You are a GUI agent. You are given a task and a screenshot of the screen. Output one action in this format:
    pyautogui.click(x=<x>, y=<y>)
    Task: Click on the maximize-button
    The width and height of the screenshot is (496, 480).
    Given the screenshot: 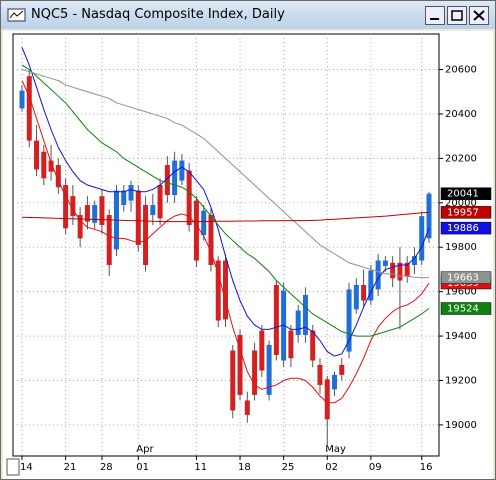 What is the action you would take?
    pyautogui.click(x=457, y=15)
    